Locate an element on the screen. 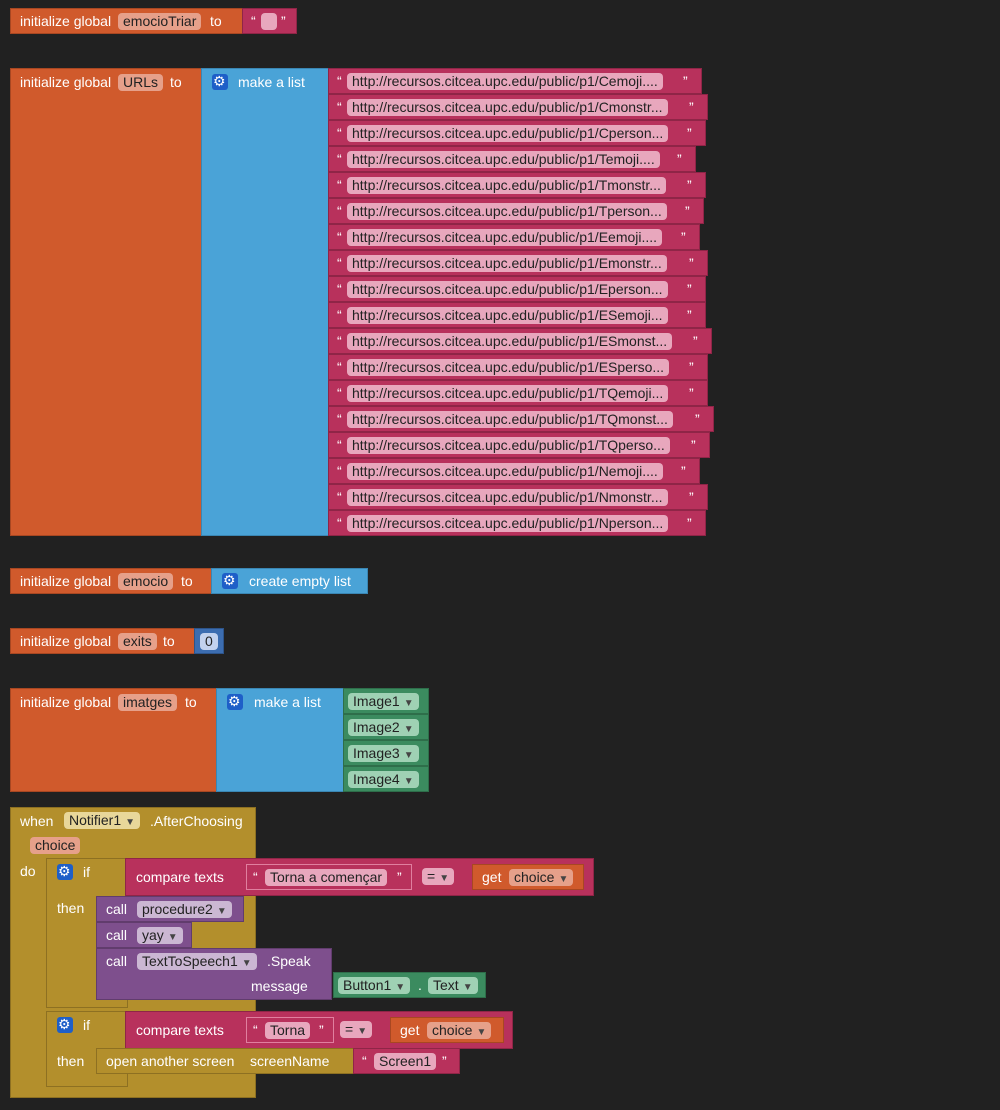  image-dropdown: Image4 ▼ is located at coordinates (383, 779).